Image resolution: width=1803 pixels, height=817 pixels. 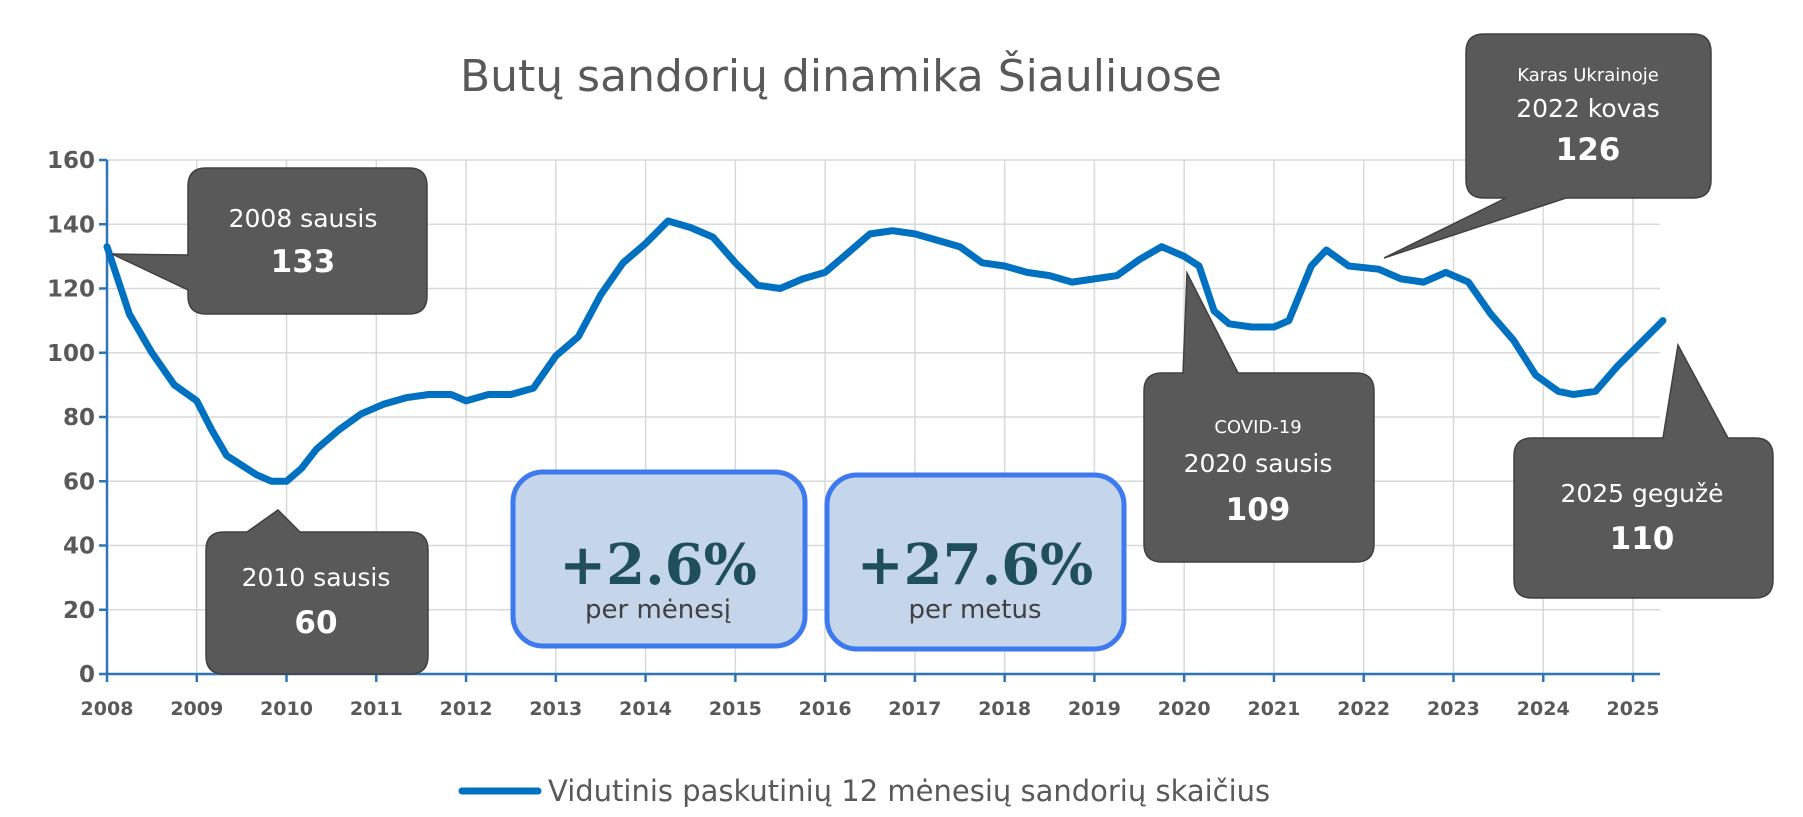 What do you see at coordinates (914, 709) in the screenshot?
I see `x-tick-label-2017: 2017` at bounding box center [914, 709].